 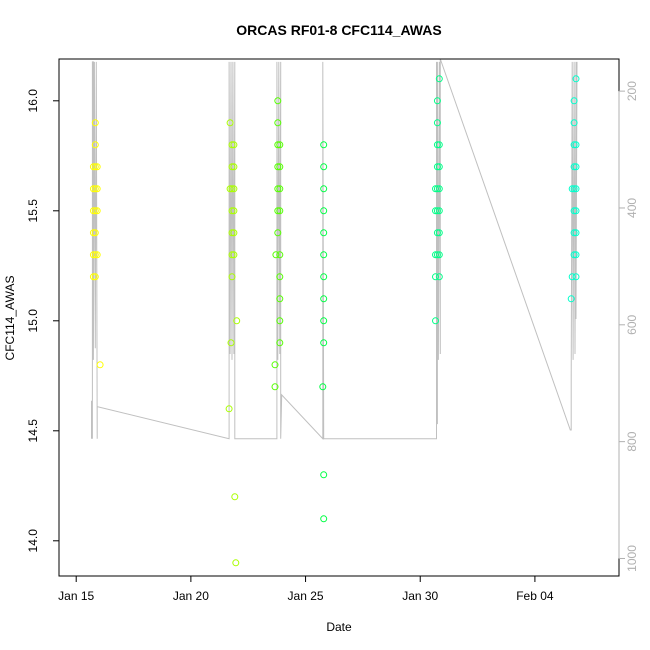 What do you see at coordinates (420, 596) in the screenshot?
I see `x-tick-label: Jan 30` at bounding box center [420, 596].